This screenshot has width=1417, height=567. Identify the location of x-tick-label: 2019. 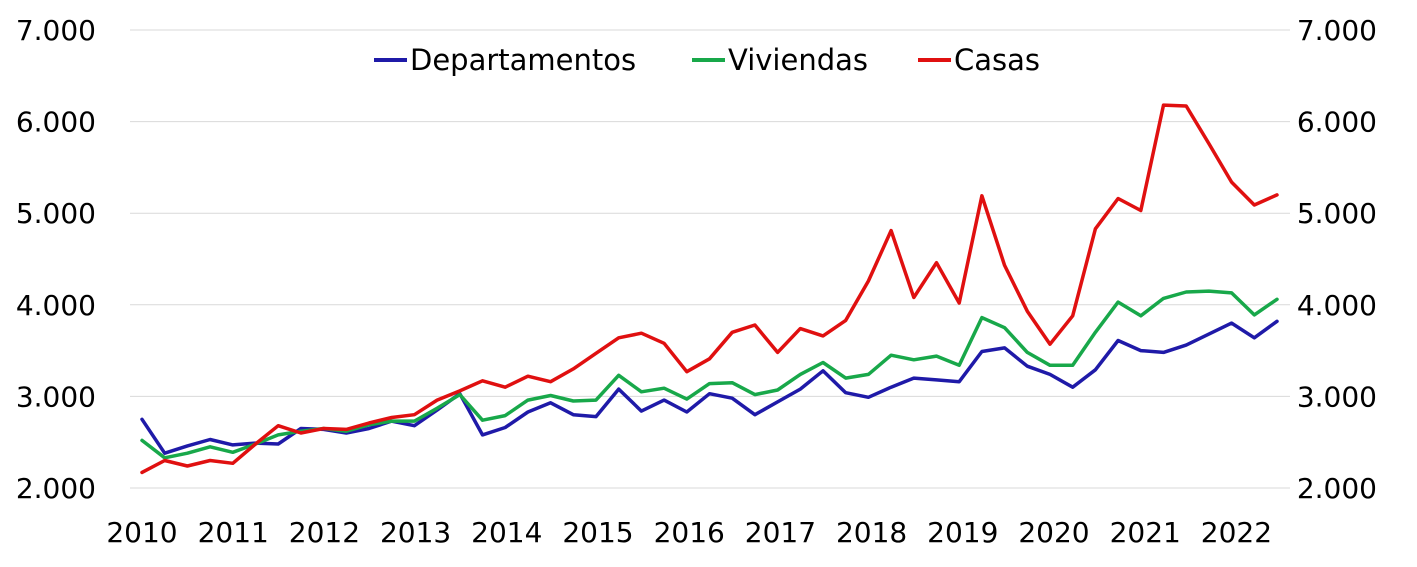
(962, 532).